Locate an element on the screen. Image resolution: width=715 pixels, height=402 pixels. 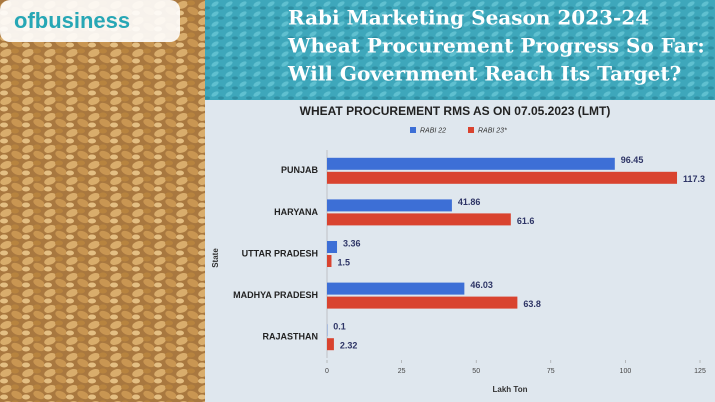
y-tick-label: UTTAR PRADESH is located at coordinates (280, 253).